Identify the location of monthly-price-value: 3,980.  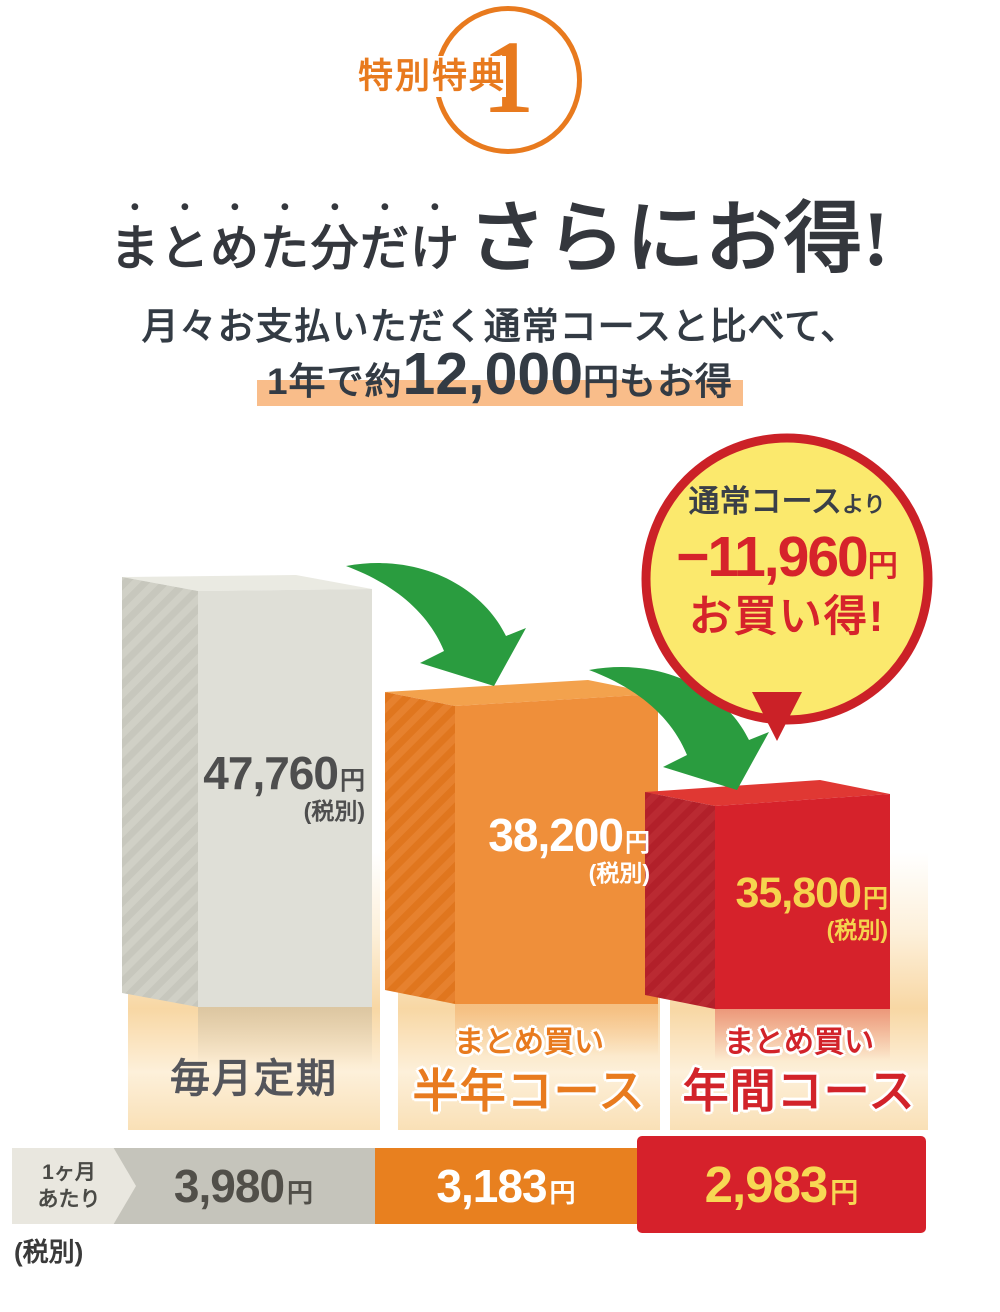
(229, 1186).